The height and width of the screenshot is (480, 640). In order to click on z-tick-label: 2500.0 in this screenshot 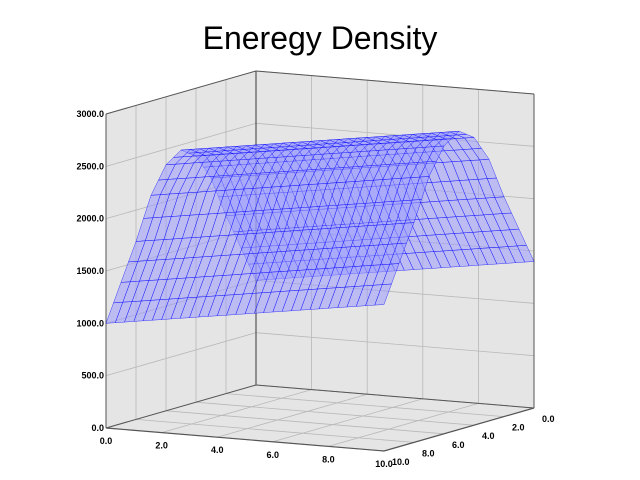, I will do `click(90, 166)`.